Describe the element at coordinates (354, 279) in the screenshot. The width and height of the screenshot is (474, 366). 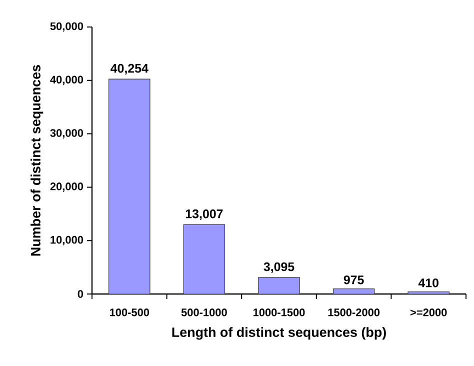
I see `data-label: 975` at that location.